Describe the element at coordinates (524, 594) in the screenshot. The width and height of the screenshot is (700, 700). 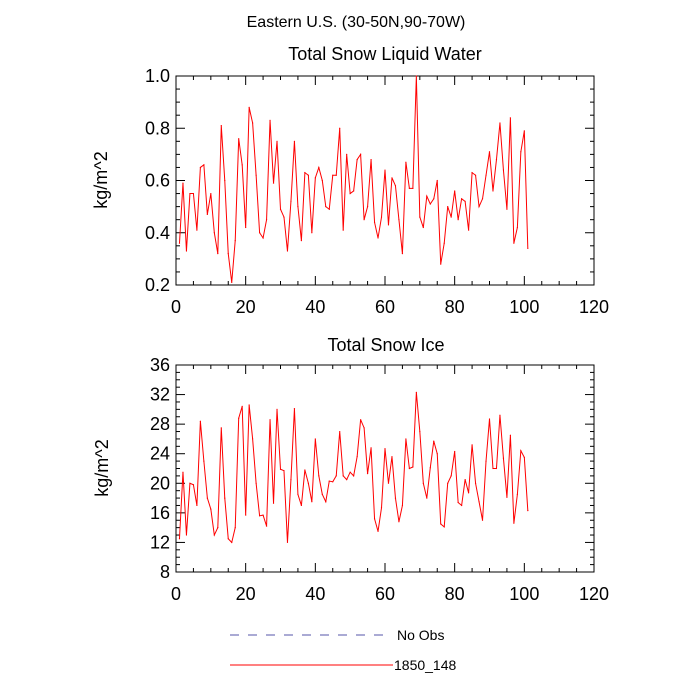
I see `x-tick-label: 100` at that location.